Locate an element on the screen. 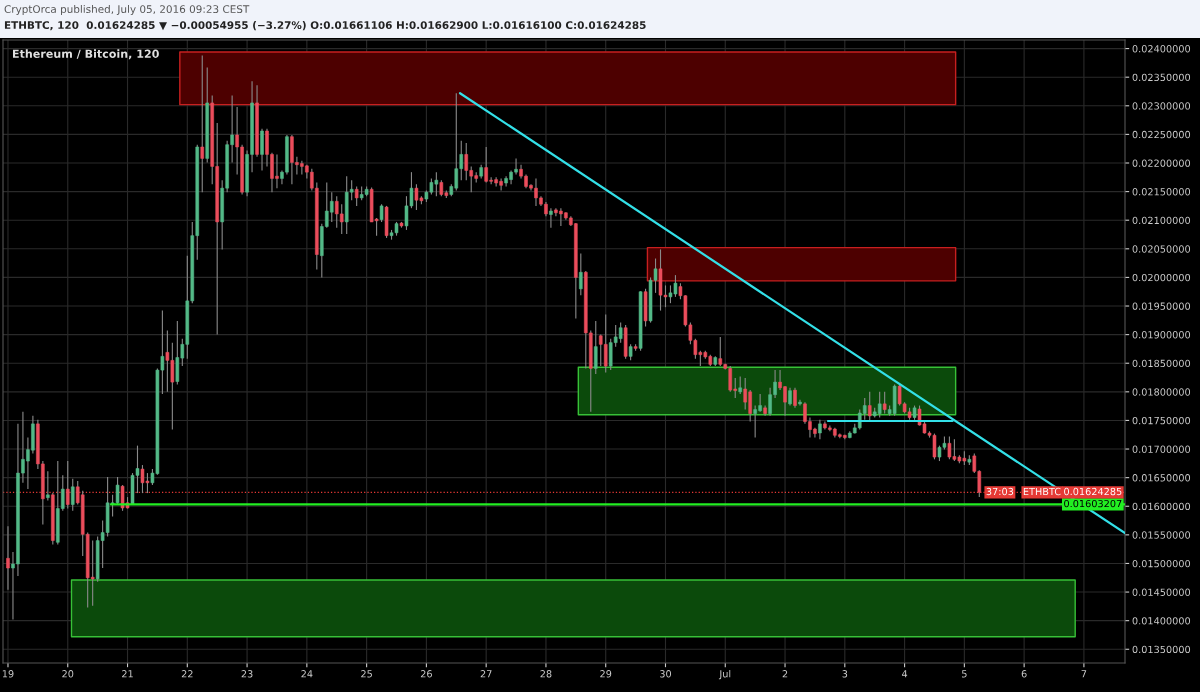  y-tick-label: 0.01400000 is located at coordinates (1161, 621).